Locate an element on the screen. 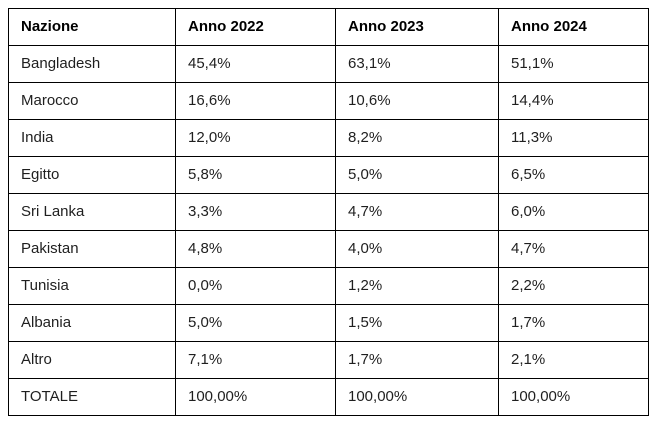 The image size is (657, 431). row-label: Pakistan is located at coordinates (92, 249).